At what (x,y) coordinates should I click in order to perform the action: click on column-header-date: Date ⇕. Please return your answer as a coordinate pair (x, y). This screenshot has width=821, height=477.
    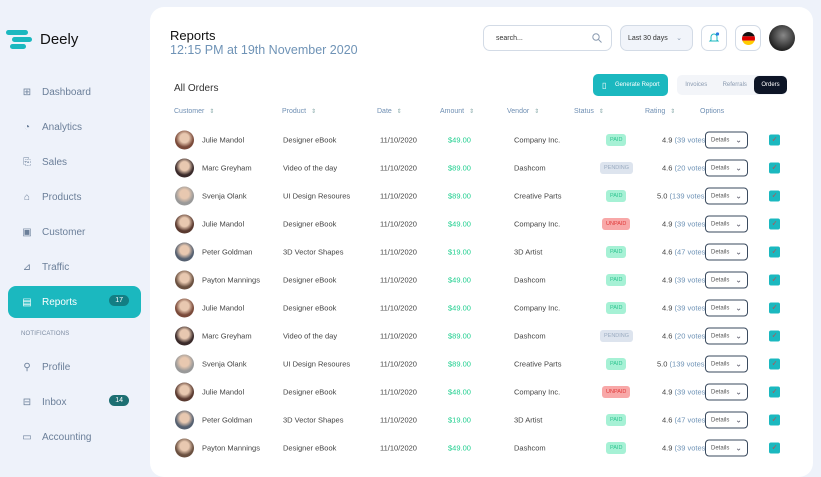
    Looking at the image, I should click on (389, 111).